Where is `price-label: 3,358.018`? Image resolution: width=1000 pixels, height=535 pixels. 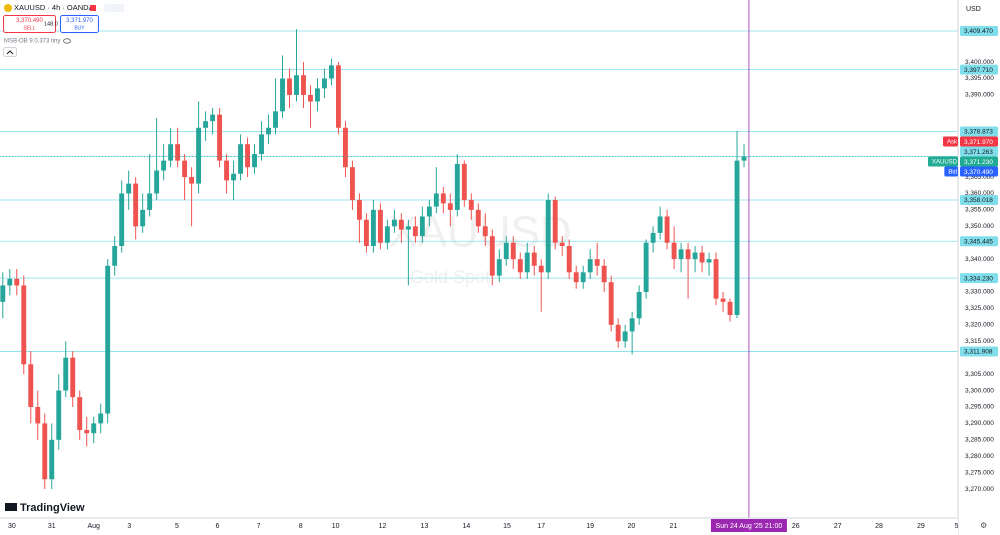 price-label: 3,358.018 is located at coordinates (978, 200).